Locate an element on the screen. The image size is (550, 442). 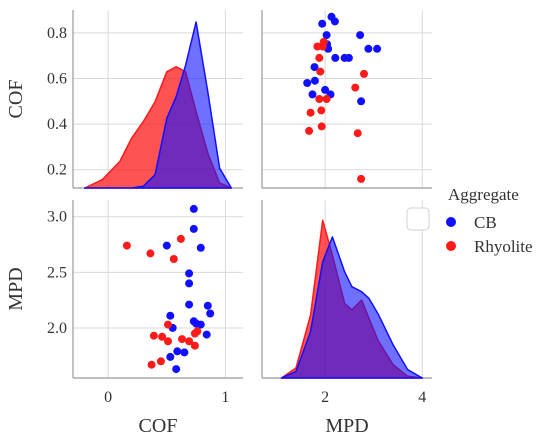
legend-rhyolite-label: Rhyolite is located at coordinates (503, 246).